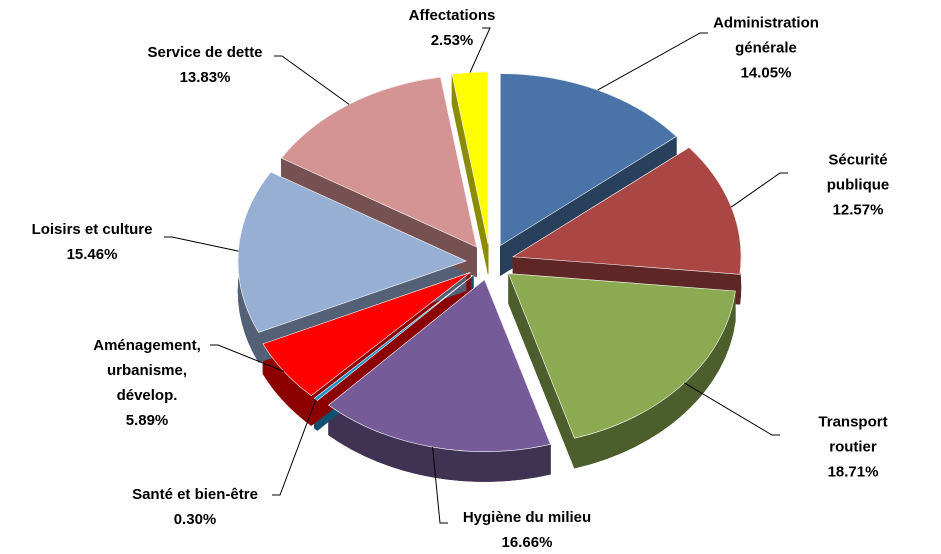 The width and height of the screenshot is (941, 554). I want to click on slice-label: Sécurité publique 12.57%, so click(858, 185).